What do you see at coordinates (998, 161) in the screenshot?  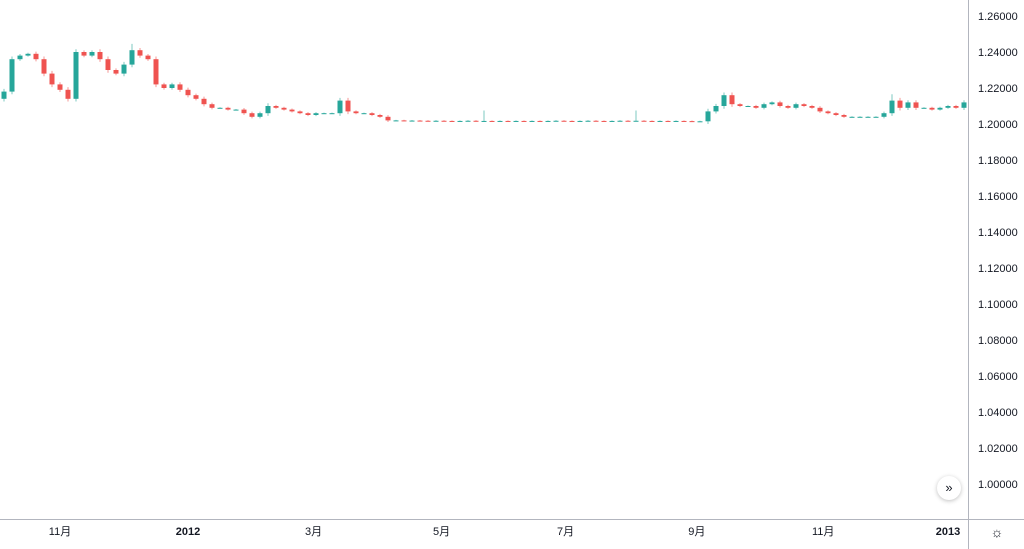 I see `price-tick-label: 1.18000` at bounding box center [998, 161].